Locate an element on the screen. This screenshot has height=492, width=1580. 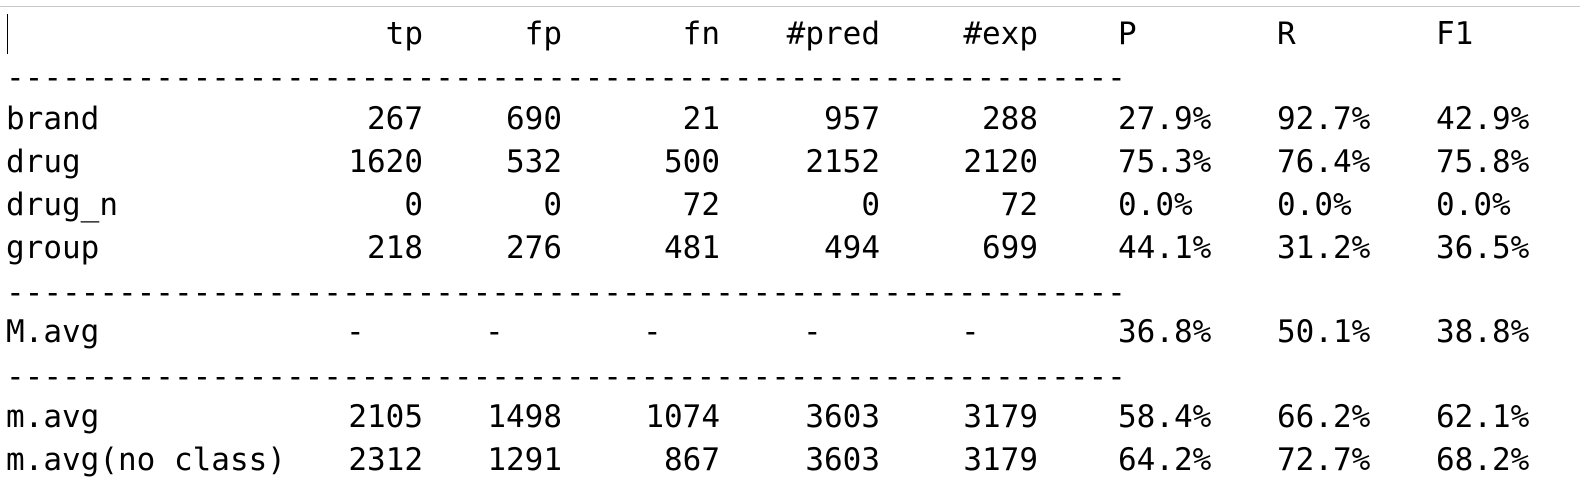
cell-fp: 276 is located at coordinates (534, 248).